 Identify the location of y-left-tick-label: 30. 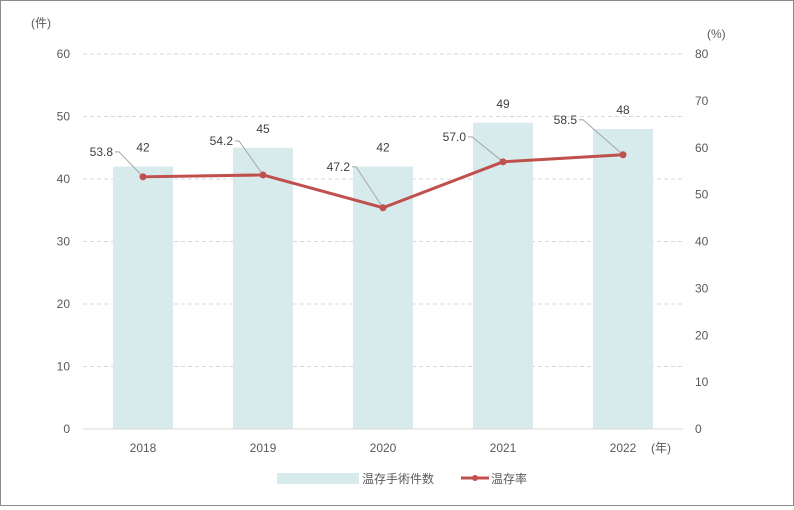
(64, 242).